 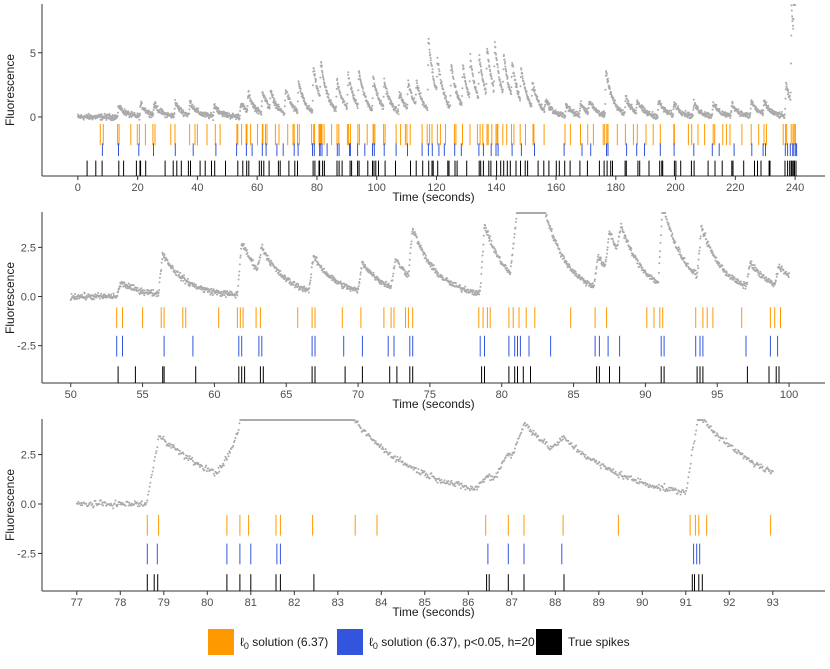 I want to click on x-tick-label: 87, so click(x=512, y=603).